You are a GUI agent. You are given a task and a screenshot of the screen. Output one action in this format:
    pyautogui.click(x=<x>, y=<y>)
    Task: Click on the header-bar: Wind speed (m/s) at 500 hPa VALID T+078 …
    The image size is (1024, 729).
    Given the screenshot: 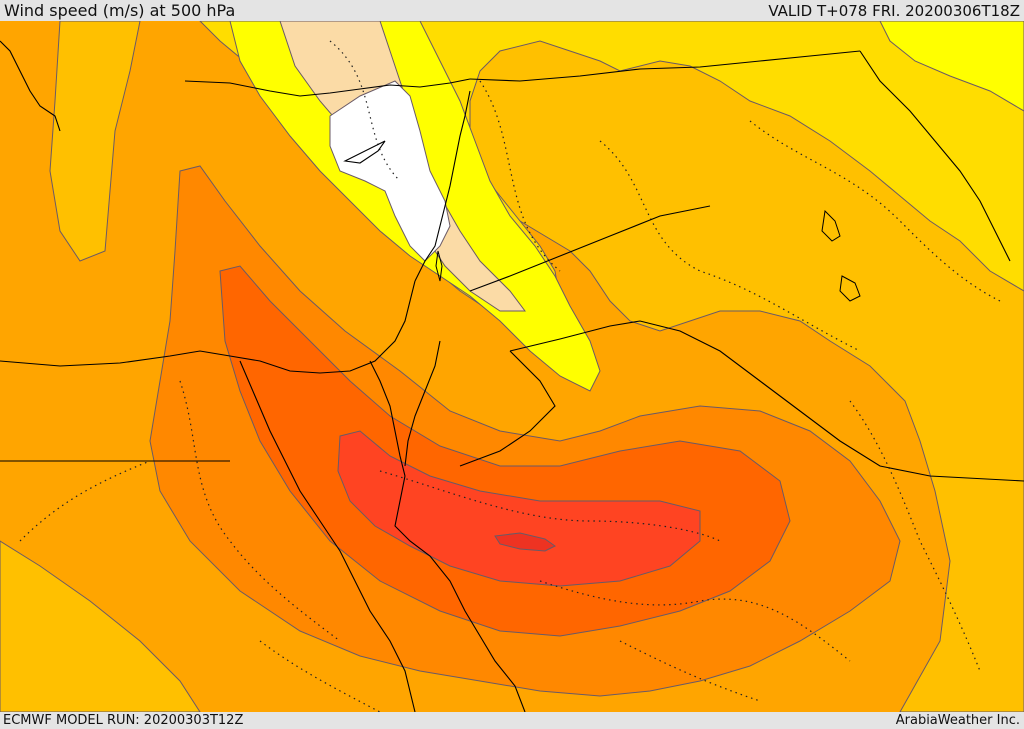 What is the action you would take?
    pyautogui.click(x=512, y=10)
    